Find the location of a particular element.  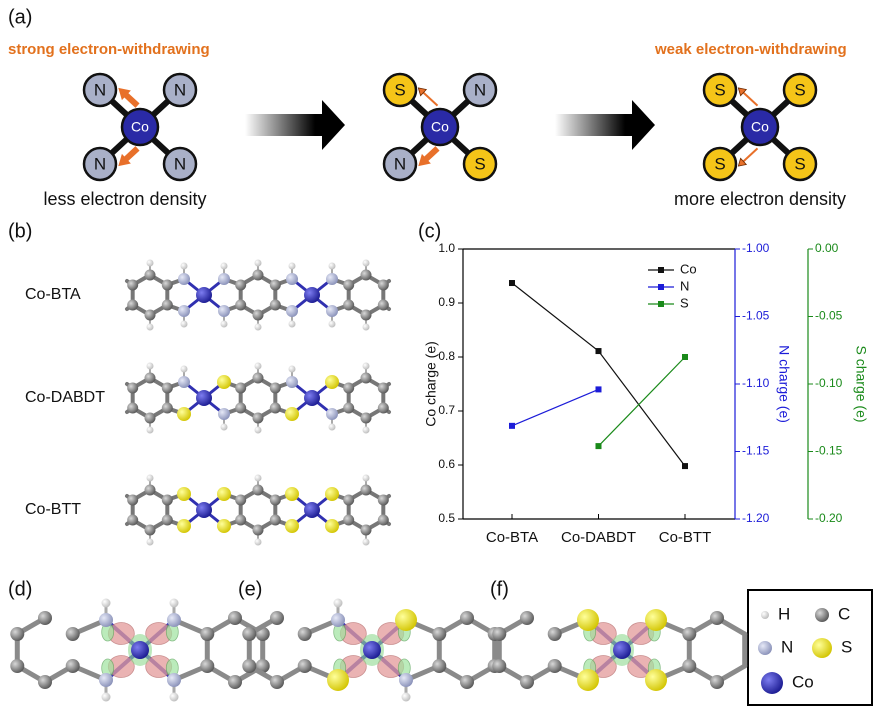

y2-axis-title: N charge (e) is located at coordinates (784, 384).